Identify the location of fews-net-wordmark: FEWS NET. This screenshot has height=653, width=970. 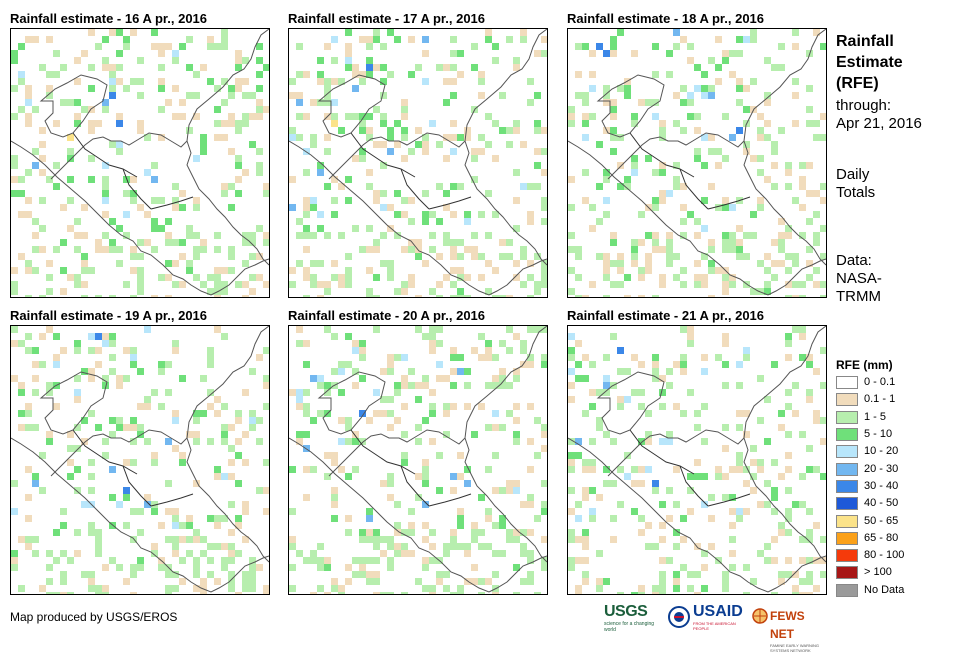
(787, 625).